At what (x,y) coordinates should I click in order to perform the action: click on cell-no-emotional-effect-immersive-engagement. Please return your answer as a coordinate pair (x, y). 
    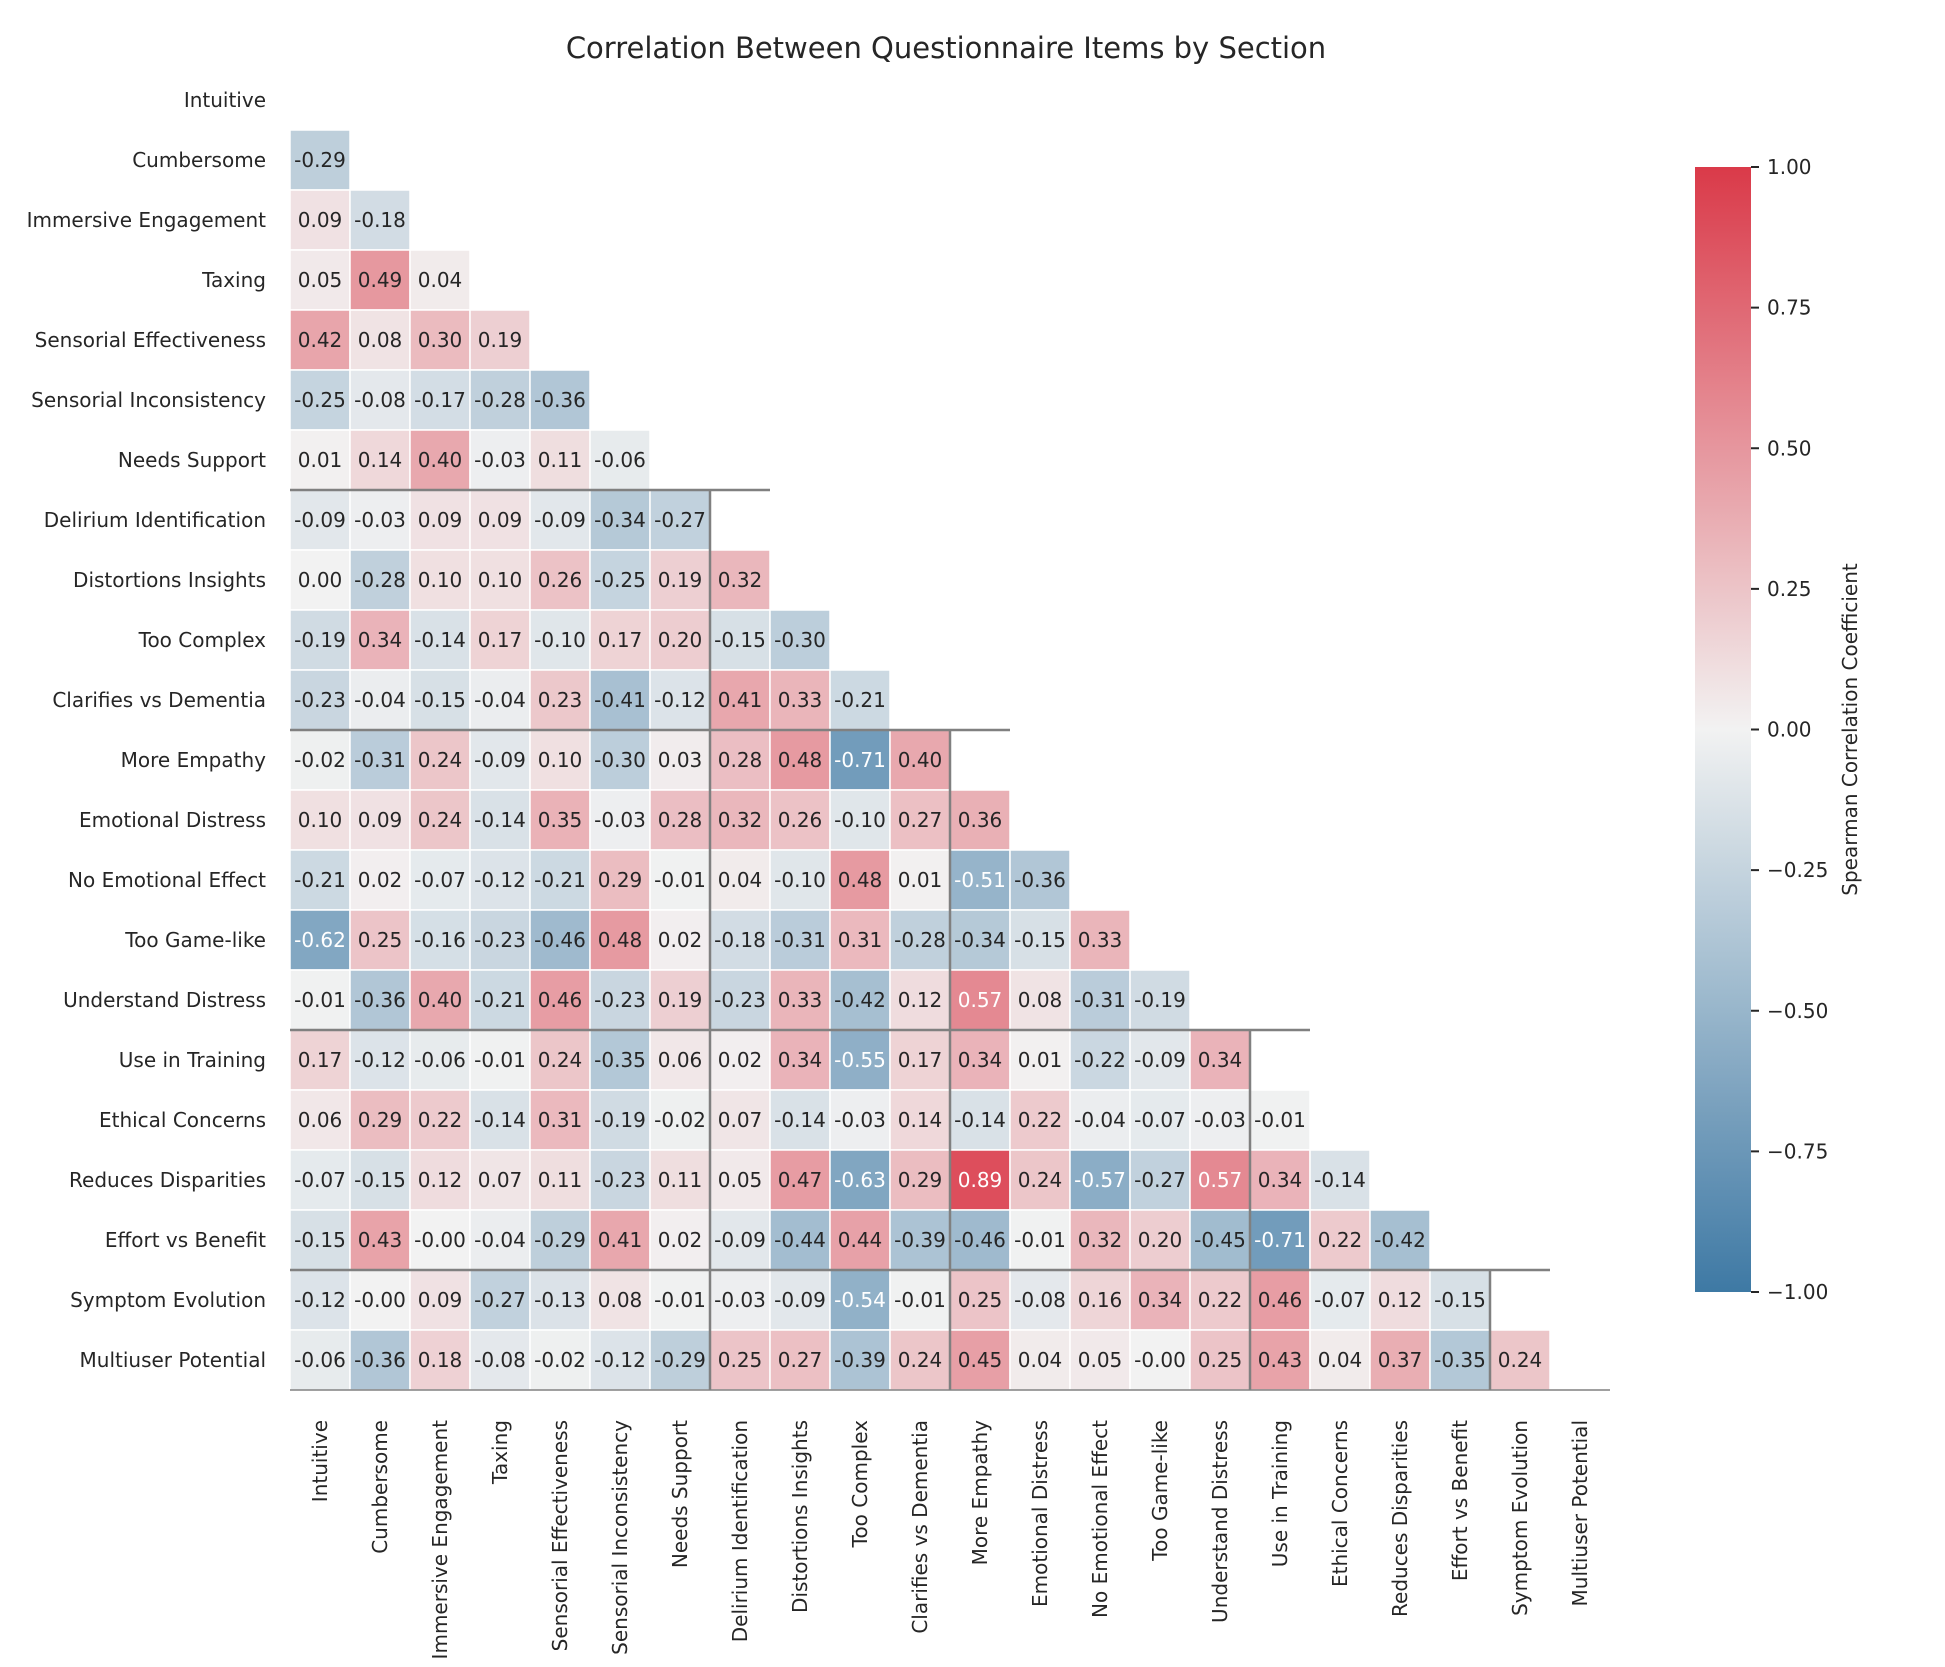
    Looking at the image, I should click on (440, 880).